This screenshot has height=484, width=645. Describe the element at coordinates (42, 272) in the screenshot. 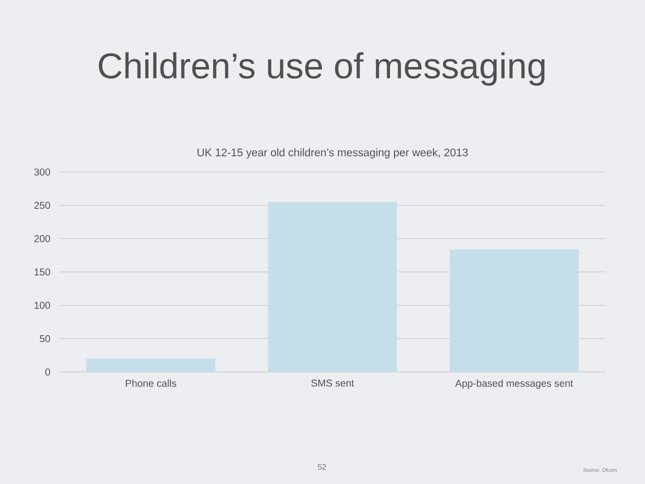

I see `y-tick-label: 150` at that location.